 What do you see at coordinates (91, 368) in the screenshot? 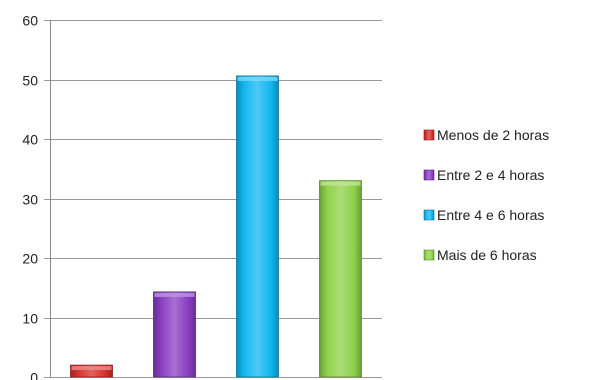
I see `bar-1-cap` at bounding box center [91, 368].